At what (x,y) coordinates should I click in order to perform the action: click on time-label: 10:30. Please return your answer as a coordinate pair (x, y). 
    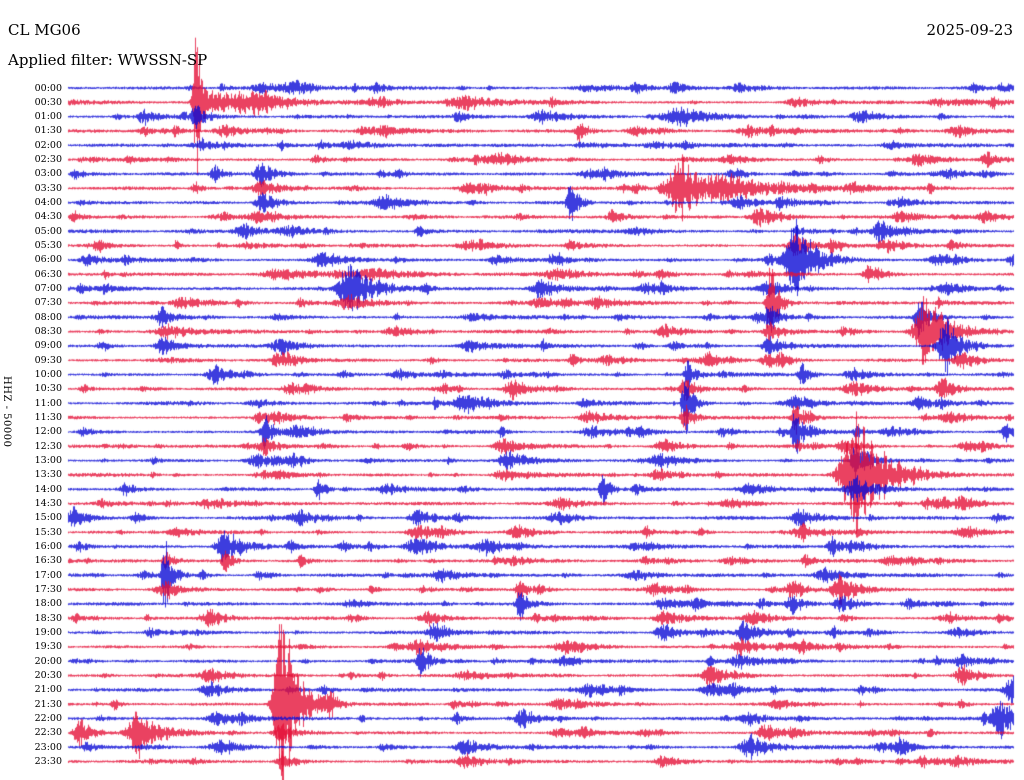
    Looking at the image, I should click on (48, 389).